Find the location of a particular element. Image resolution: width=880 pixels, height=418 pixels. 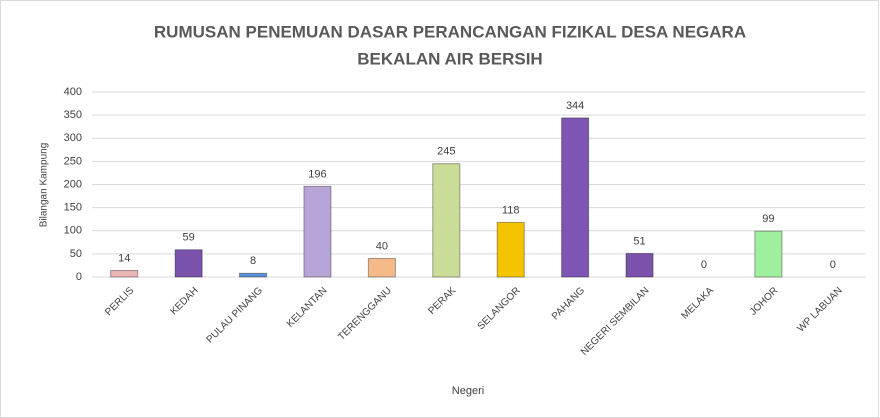

y-tick-label: 200 is located at coordinates (73, 184).